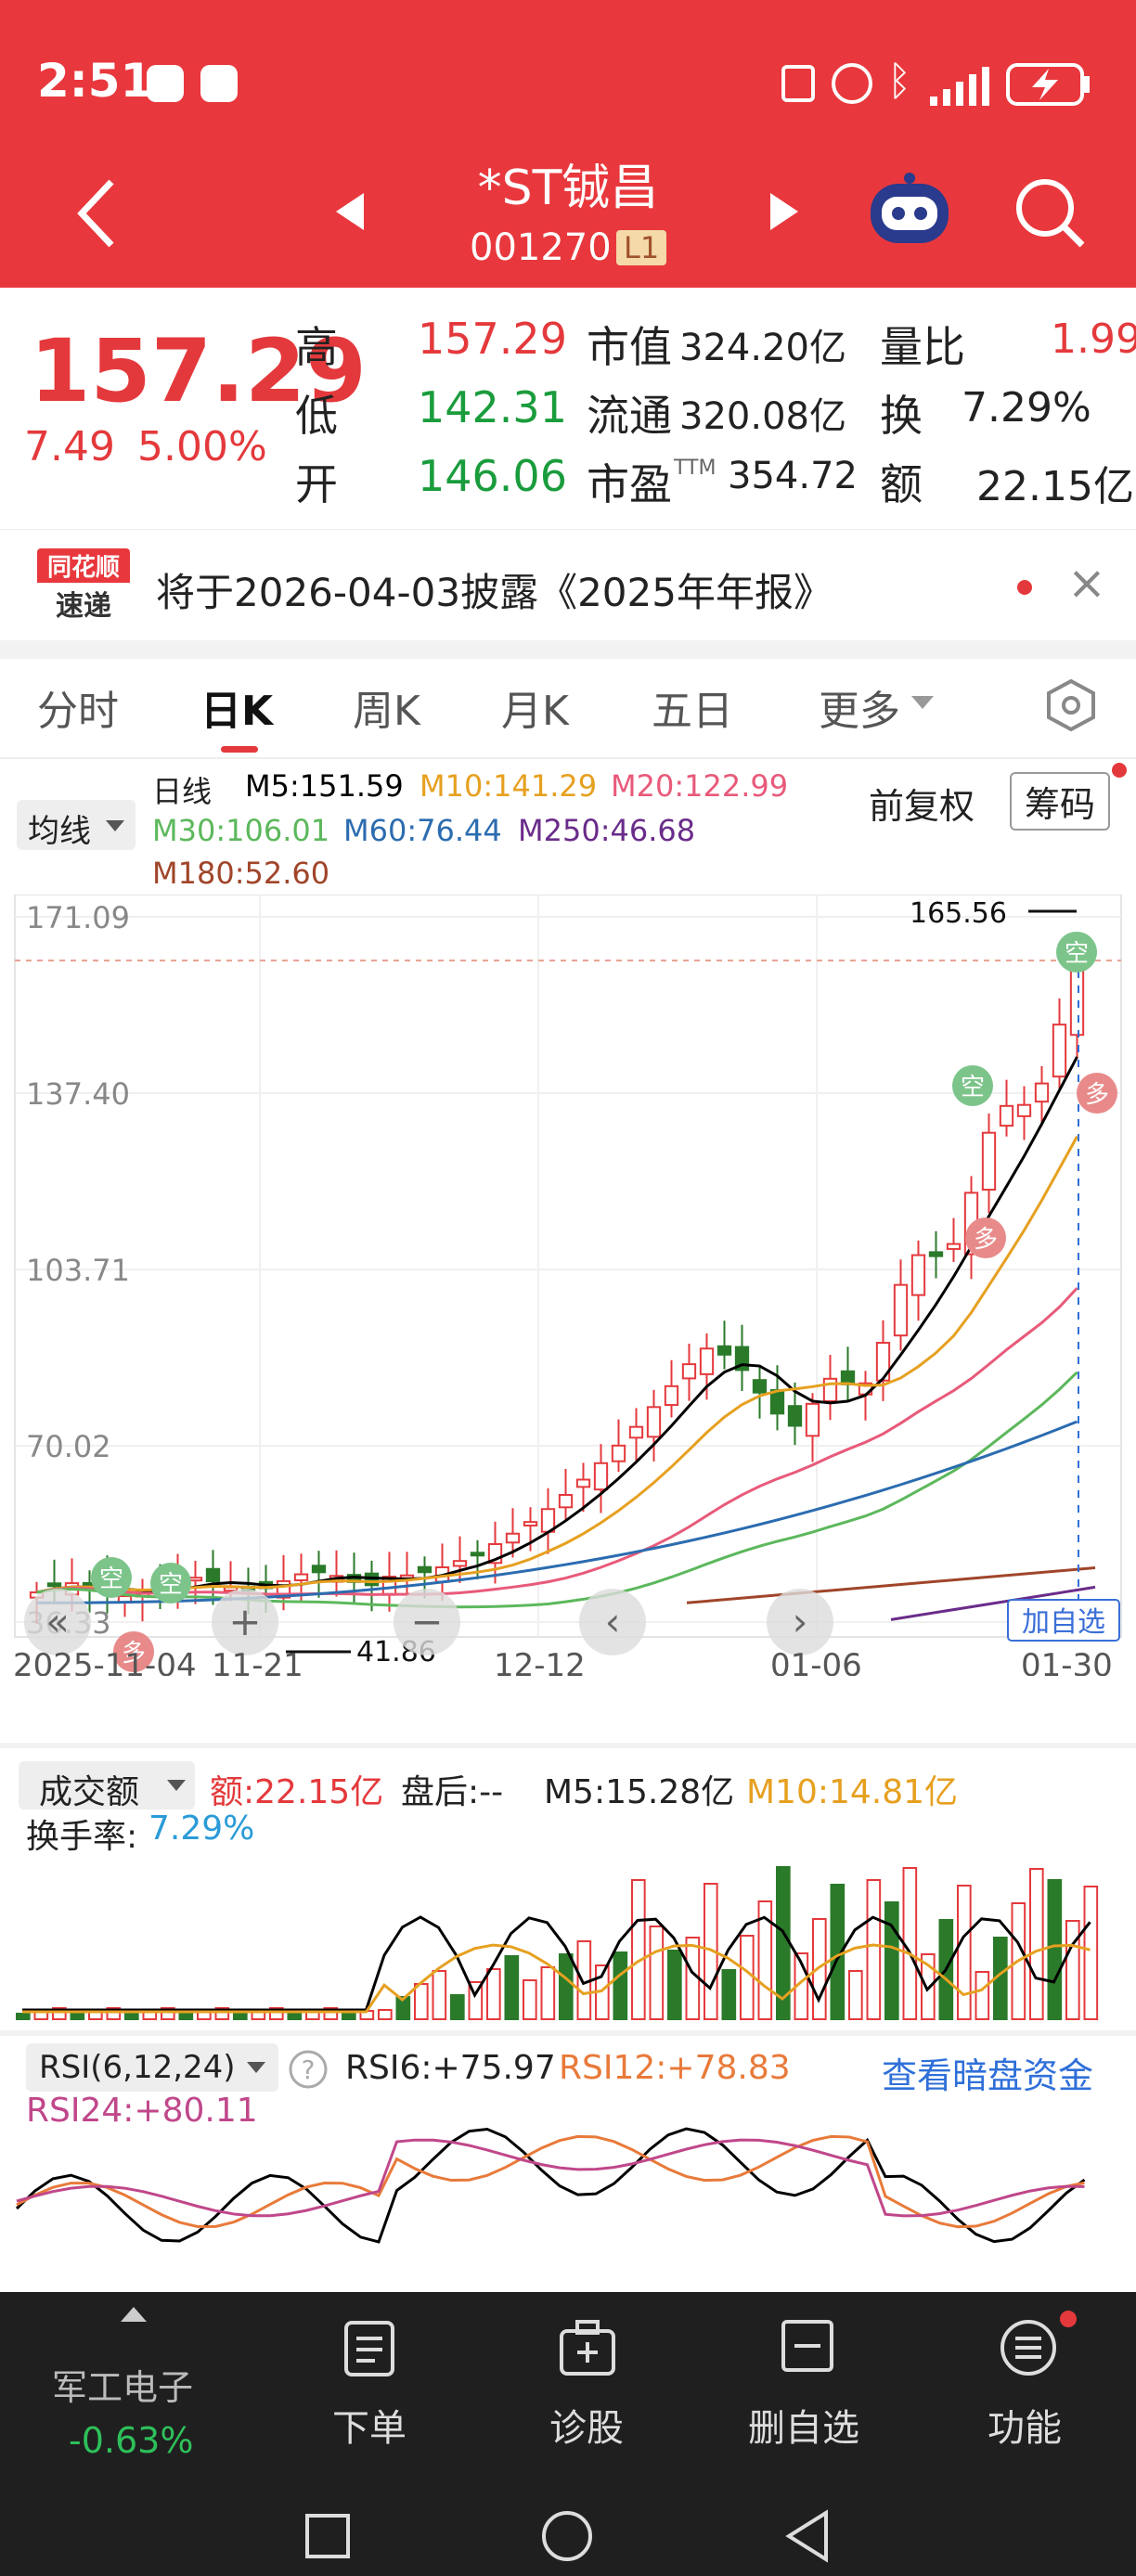 This screenshot has width=1136, height=2576. Describe the element at coordinates (567, 2536) in the screenshot. I see `home-icon` at that location.